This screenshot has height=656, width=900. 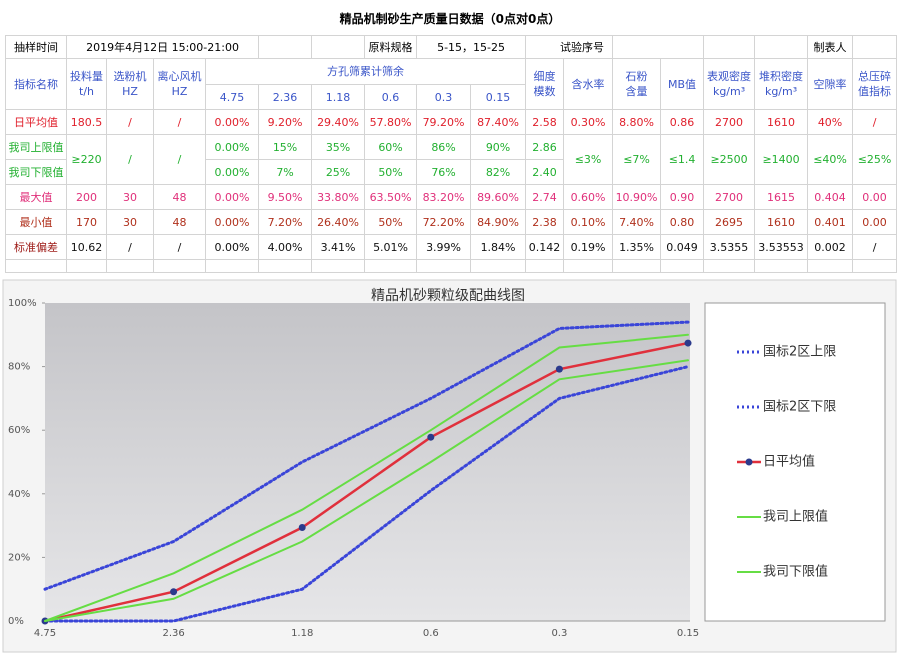 I want to click on y-tick-label: 80%, so click(x=19, y=367).